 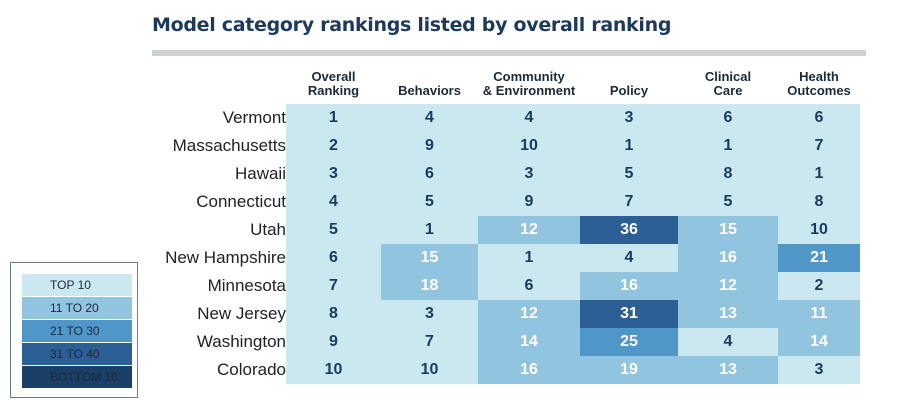 I want to click on state-label: Colorado, so click(x=251, y=369).